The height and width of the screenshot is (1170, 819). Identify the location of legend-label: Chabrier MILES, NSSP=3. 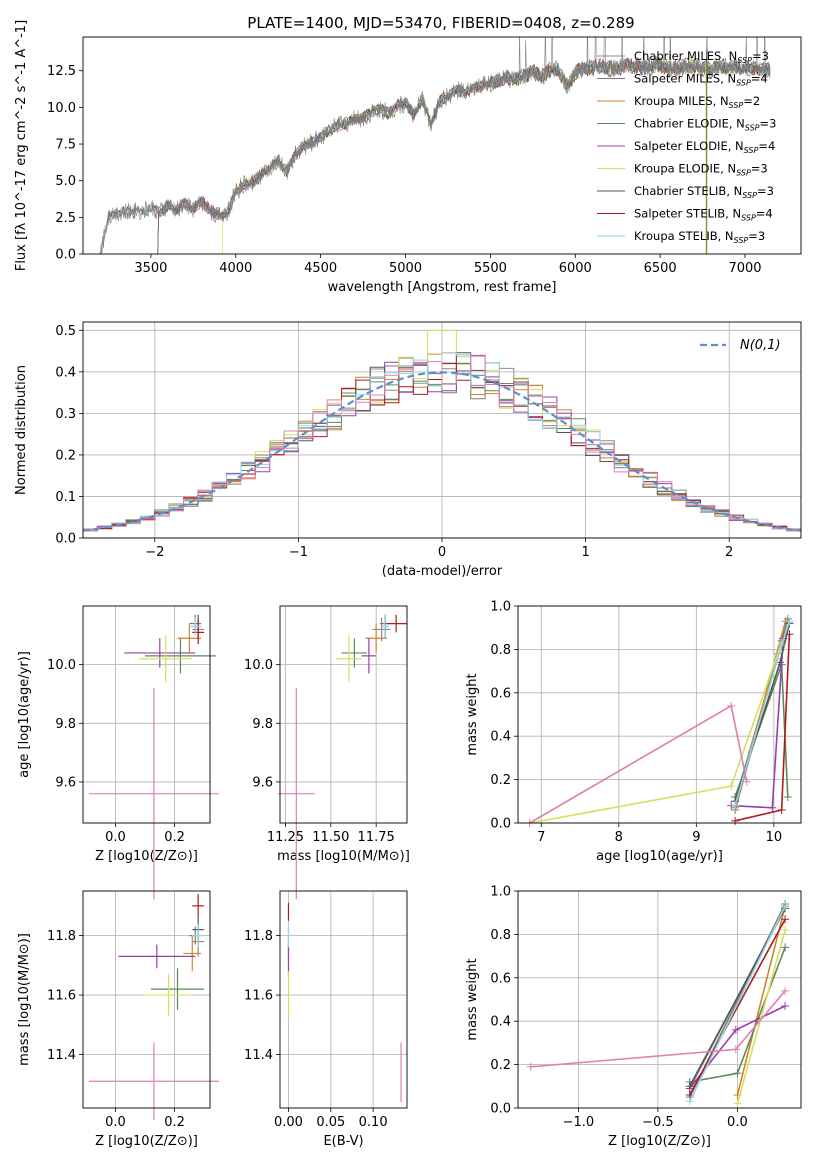
(701, 57).